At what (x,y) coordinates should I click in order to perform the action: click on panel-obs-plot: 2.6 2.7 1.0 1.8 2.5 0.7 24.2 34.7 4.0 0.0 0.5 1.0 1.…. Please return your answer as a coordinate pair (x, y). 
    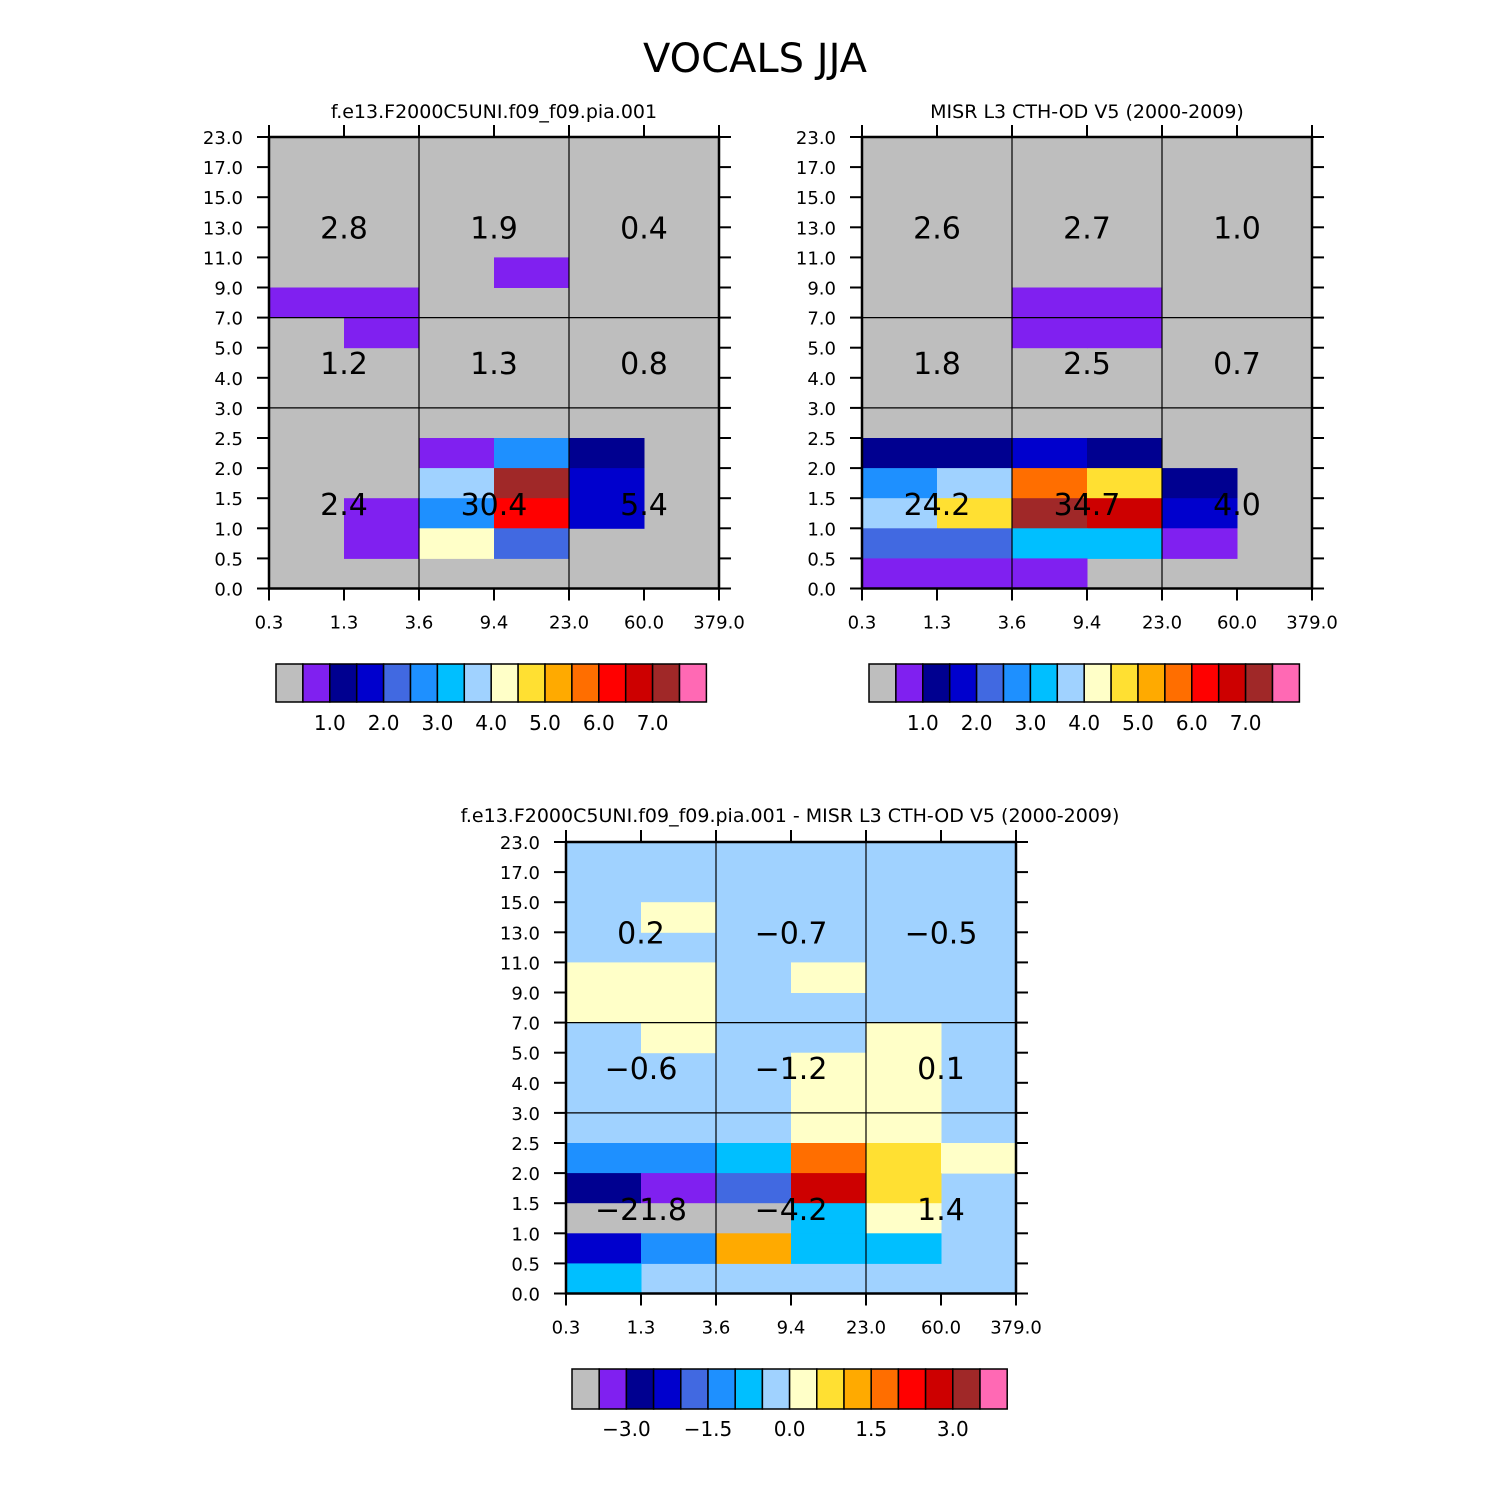
    Looking at the image, I should click on (1067, 379).